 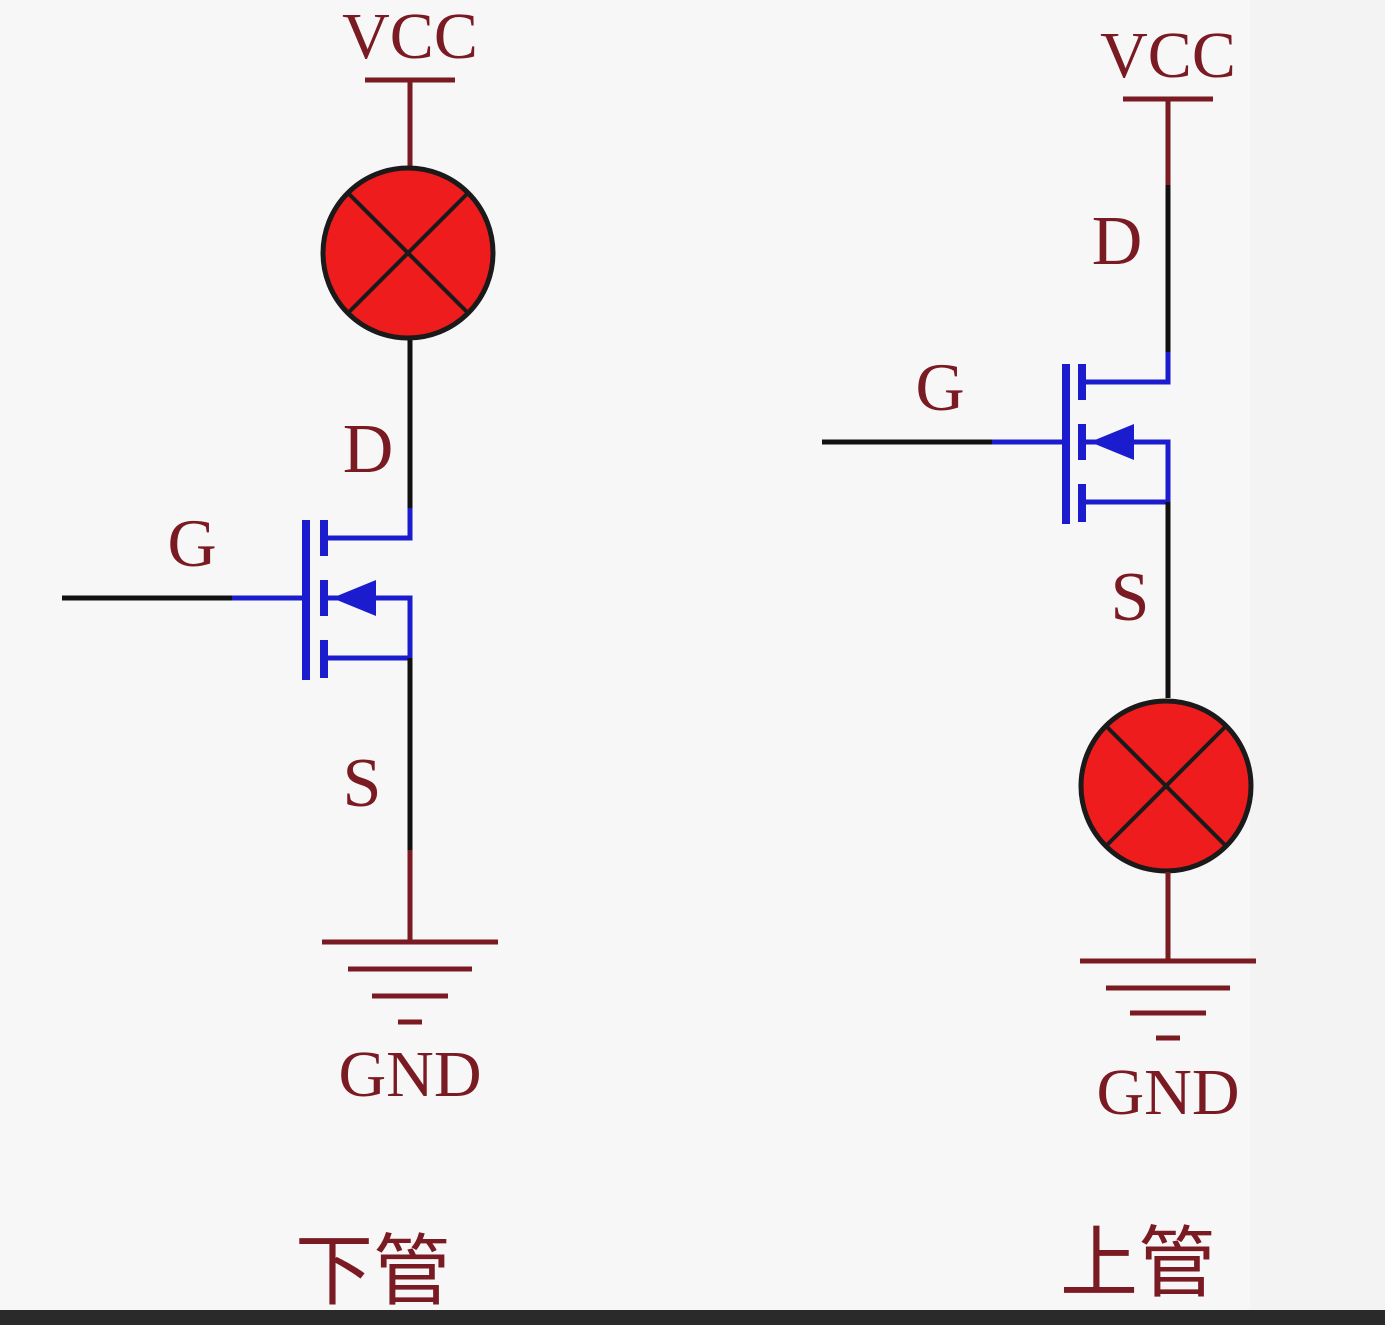 What do you see at coordinates (1130, 597) in the screenshot?
I see `high-side-source-label: S` at bounding box center [1130, 597].